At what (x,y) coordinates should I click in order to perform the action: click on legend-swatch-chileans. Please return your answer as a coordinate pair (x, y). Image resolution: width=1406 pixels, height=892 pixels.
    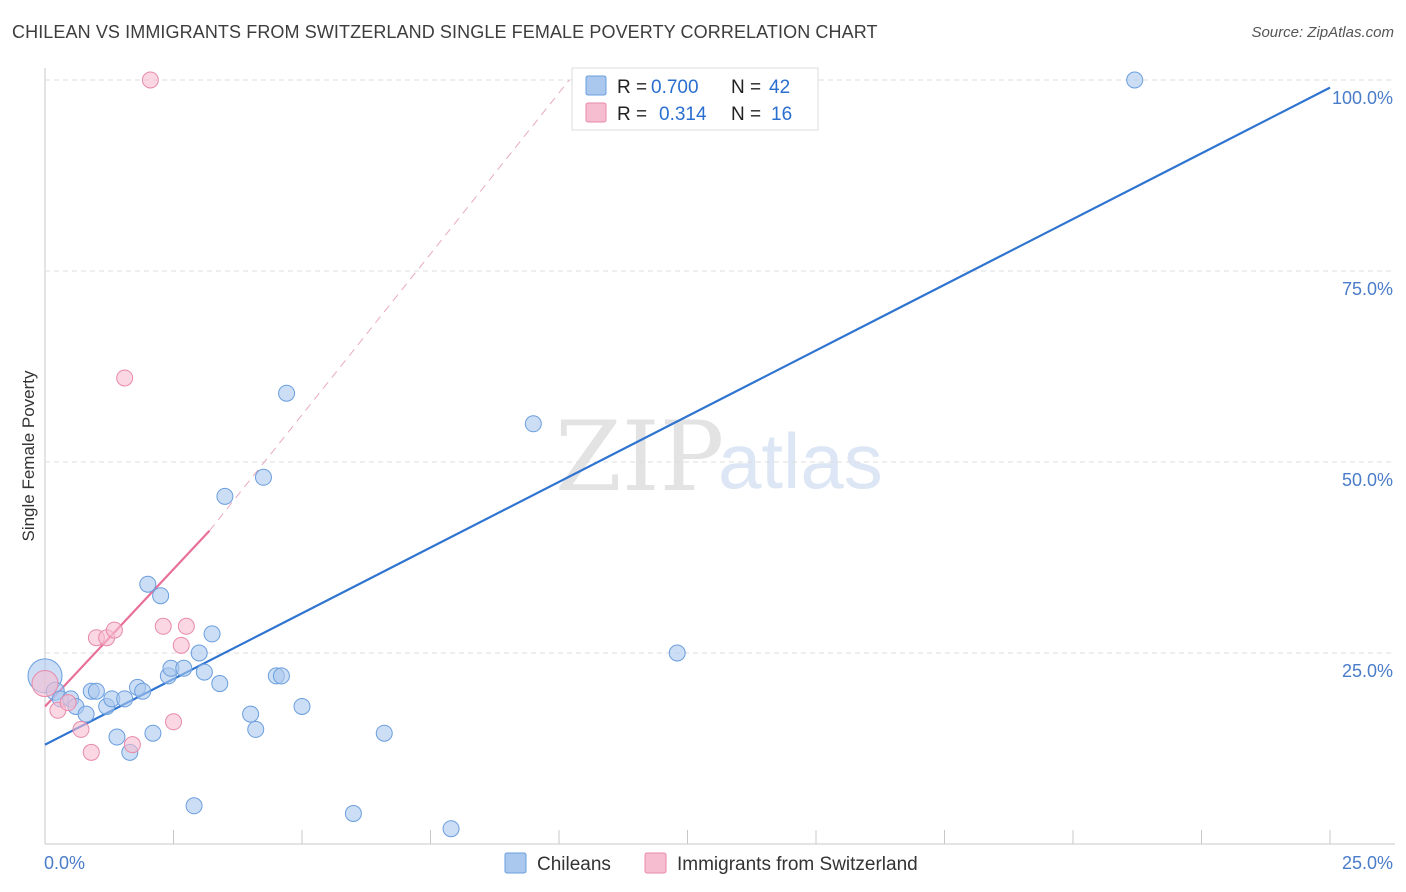
    Looking at the image, I should click on (596, 85).